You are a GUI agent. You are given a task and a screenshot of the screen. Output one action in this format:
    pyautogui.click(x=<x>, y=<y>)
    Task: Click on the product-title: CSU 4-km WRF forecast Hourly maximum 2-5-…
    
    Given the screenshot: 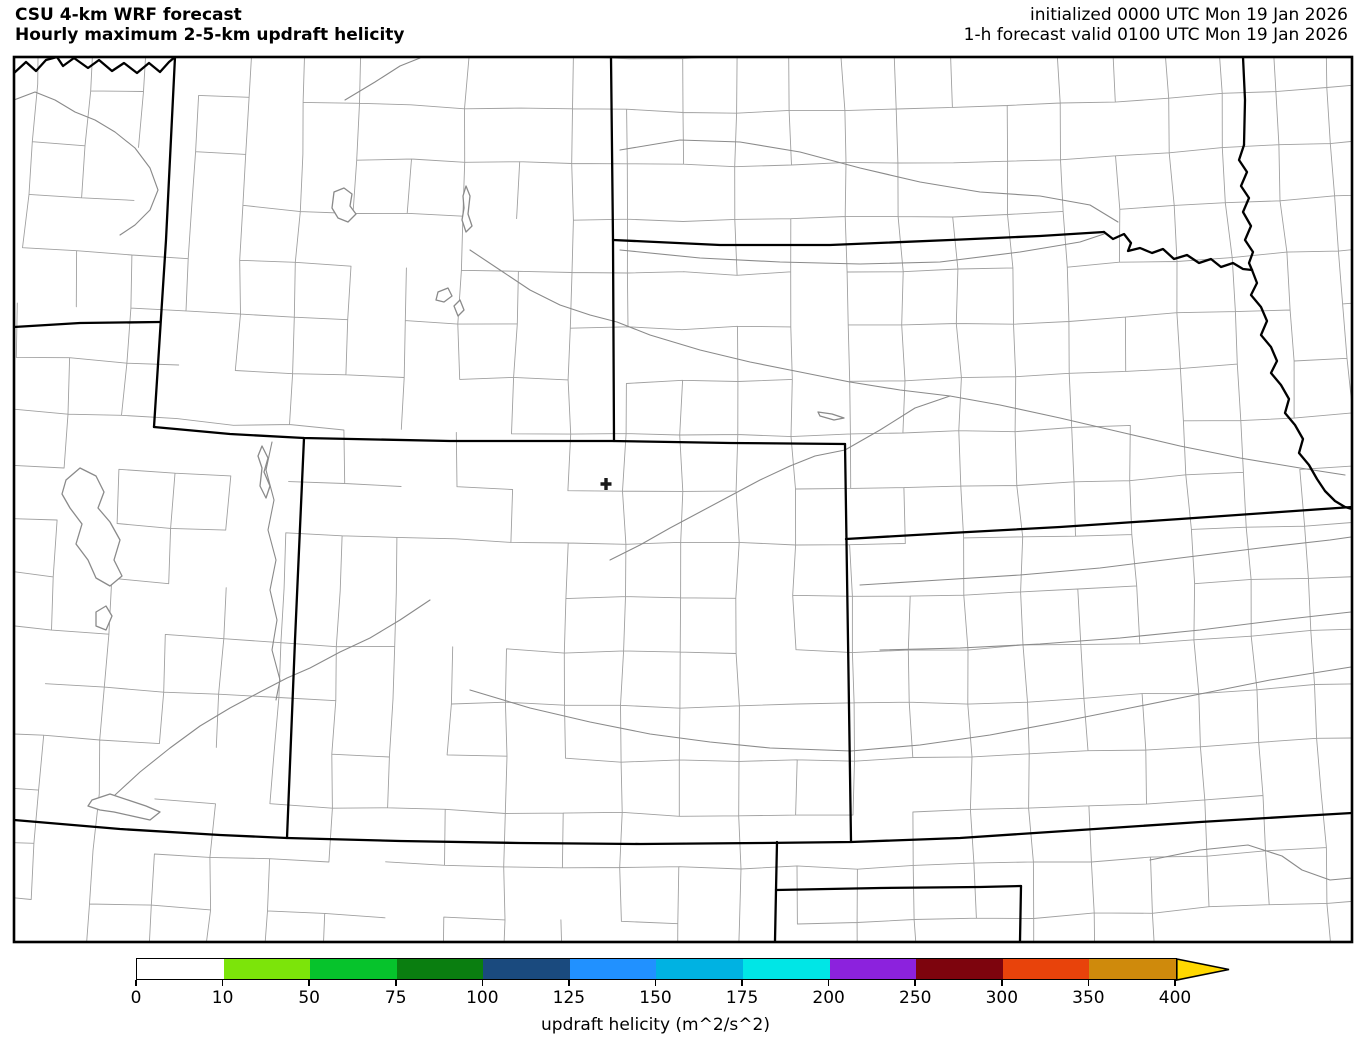 What is the action you would take?
    pyautogui.click(x=210, y=25)
    